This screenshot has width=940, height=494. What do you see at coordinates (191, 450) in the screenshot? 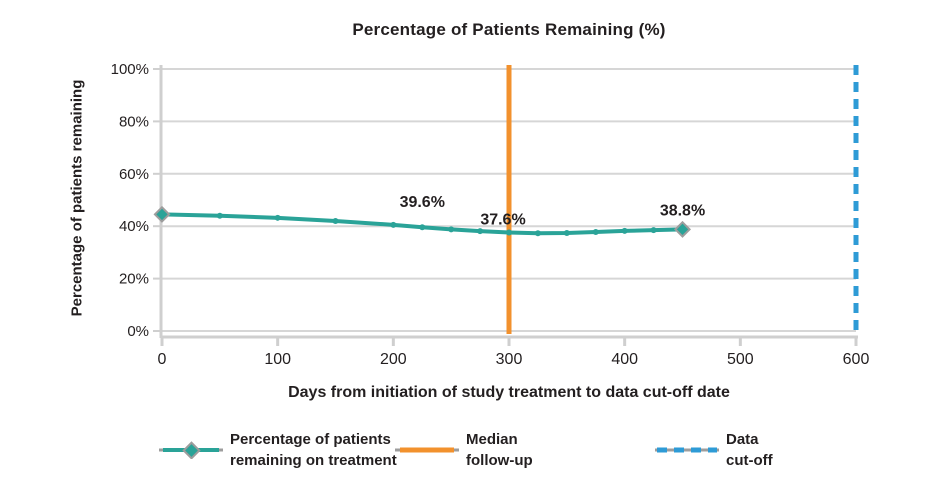
I see `teal-line-marker-icon` at bounding box center [191, 450].